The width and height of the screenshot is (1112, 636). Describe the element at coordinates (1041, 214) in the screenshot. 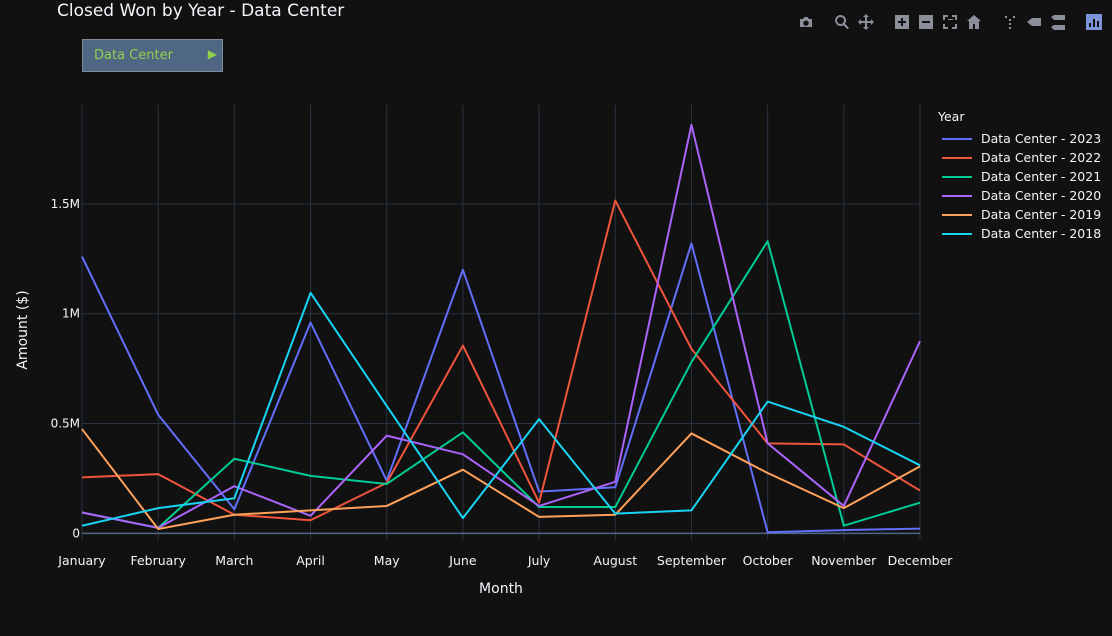

I see `legend-label: Data Center - 2019` at that location.